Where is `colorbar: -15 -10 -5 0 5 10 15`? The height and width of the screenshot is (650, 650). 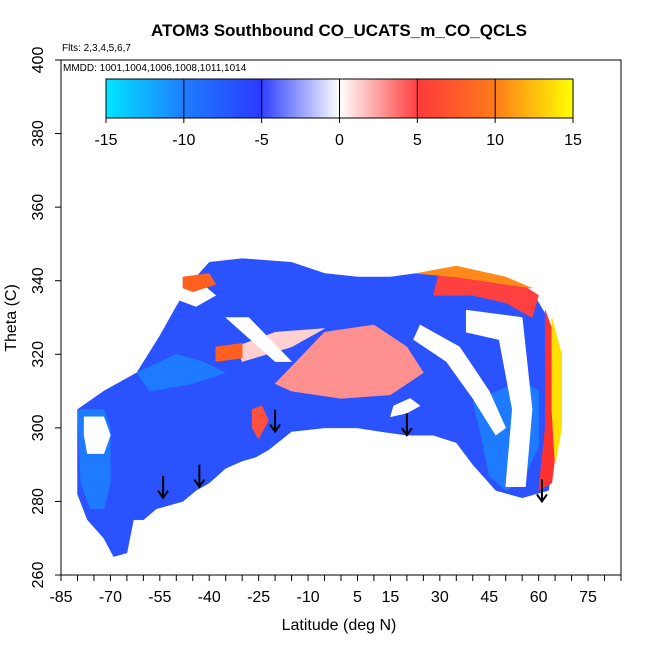 colorbar: -15 -10 -5 0 5 10 15 is located at coordinates (338, 113).